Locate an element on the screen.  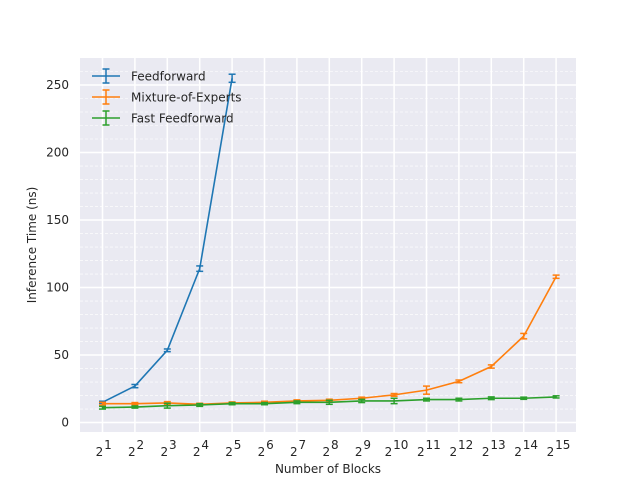
legend-item: Fast Feedforward is located at coordinates (163, 118).